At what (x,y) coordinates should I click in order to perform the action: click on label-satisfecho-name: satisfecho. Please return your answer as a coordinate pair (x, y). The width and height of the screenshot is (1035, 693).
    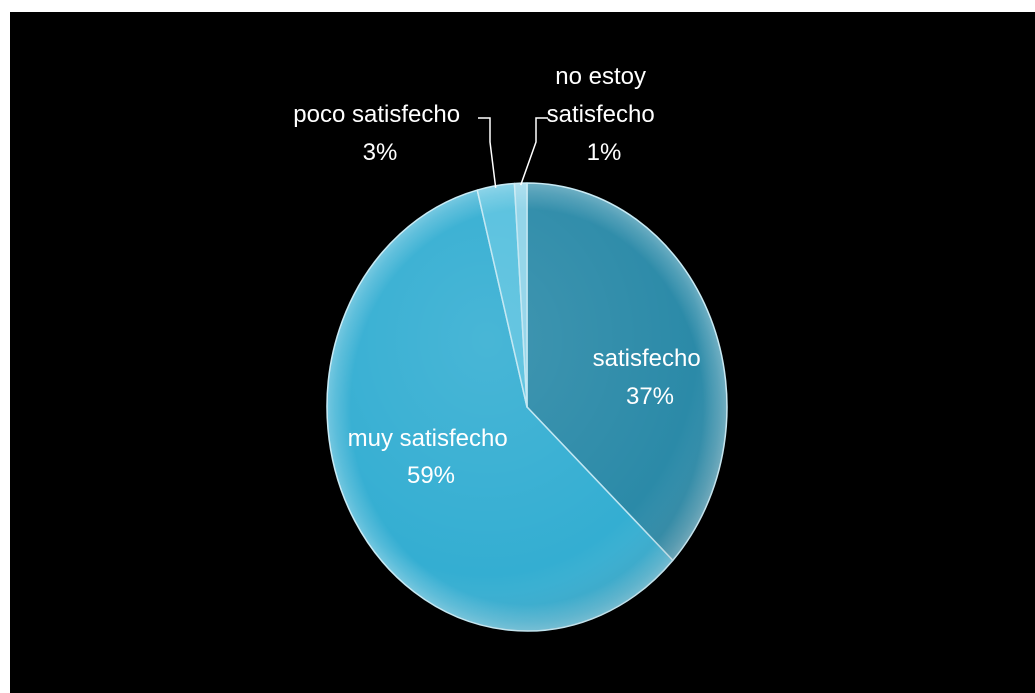
    Looking at the image, I should click on (647, 358).